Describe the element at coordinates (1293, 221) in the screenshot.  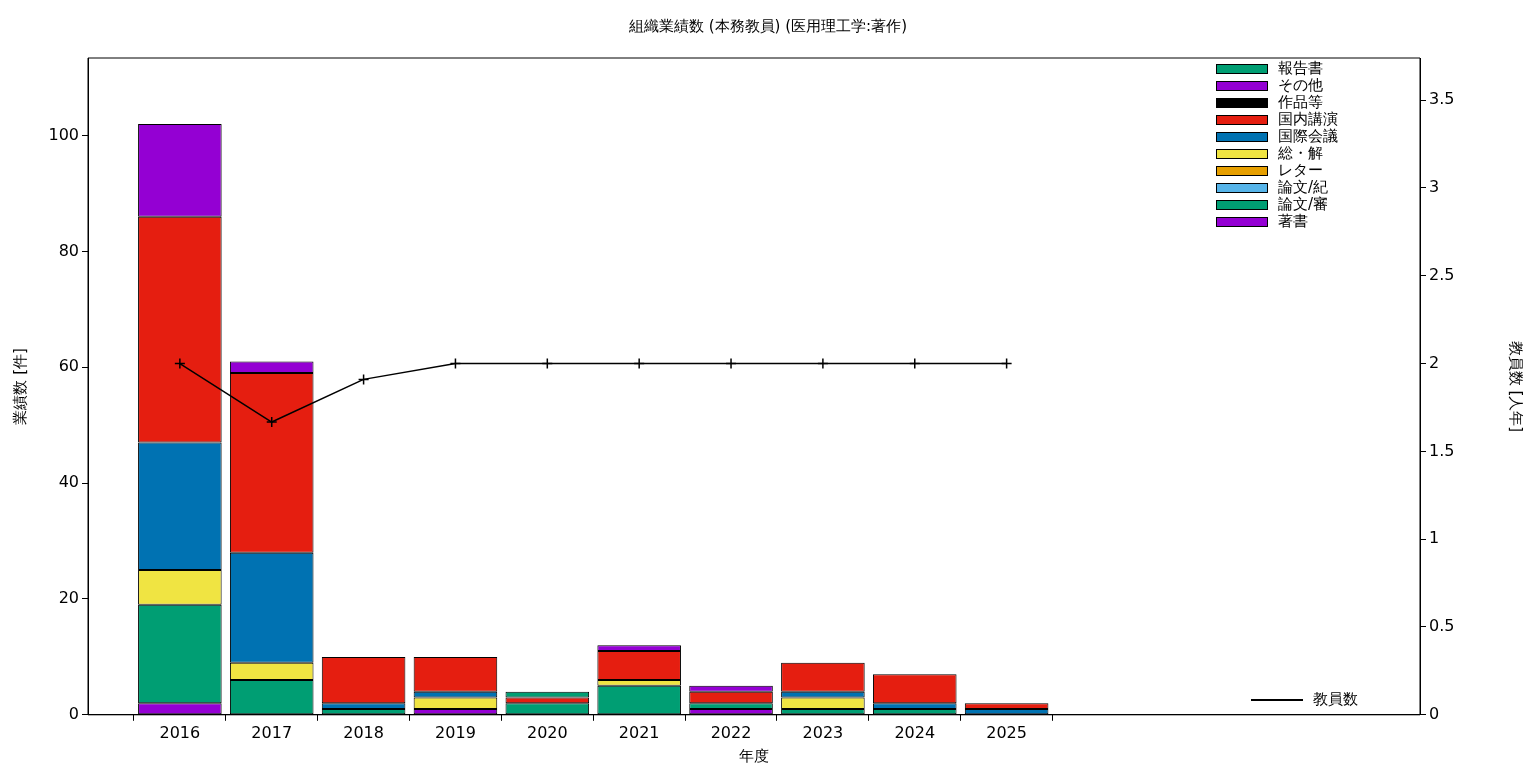
I see `legend-label: 著書` at that location.